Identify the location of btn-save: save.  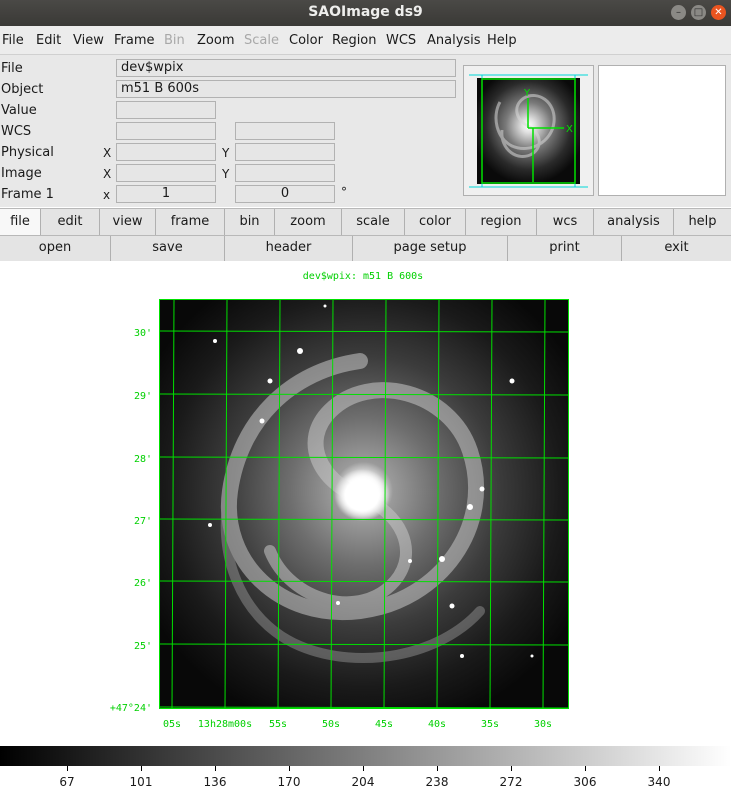
(168, 248).